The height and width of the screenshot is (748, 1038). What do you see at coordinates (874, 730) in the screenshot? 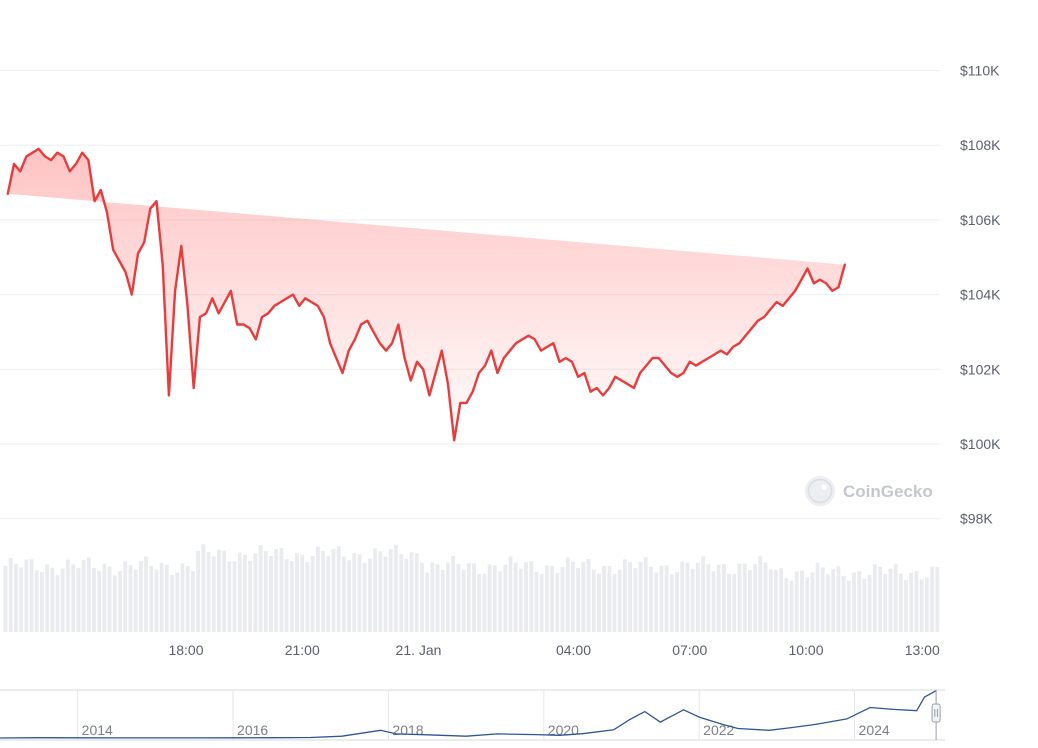
I see `navigator-year-label: 2024` at bounding box center [874, 730].